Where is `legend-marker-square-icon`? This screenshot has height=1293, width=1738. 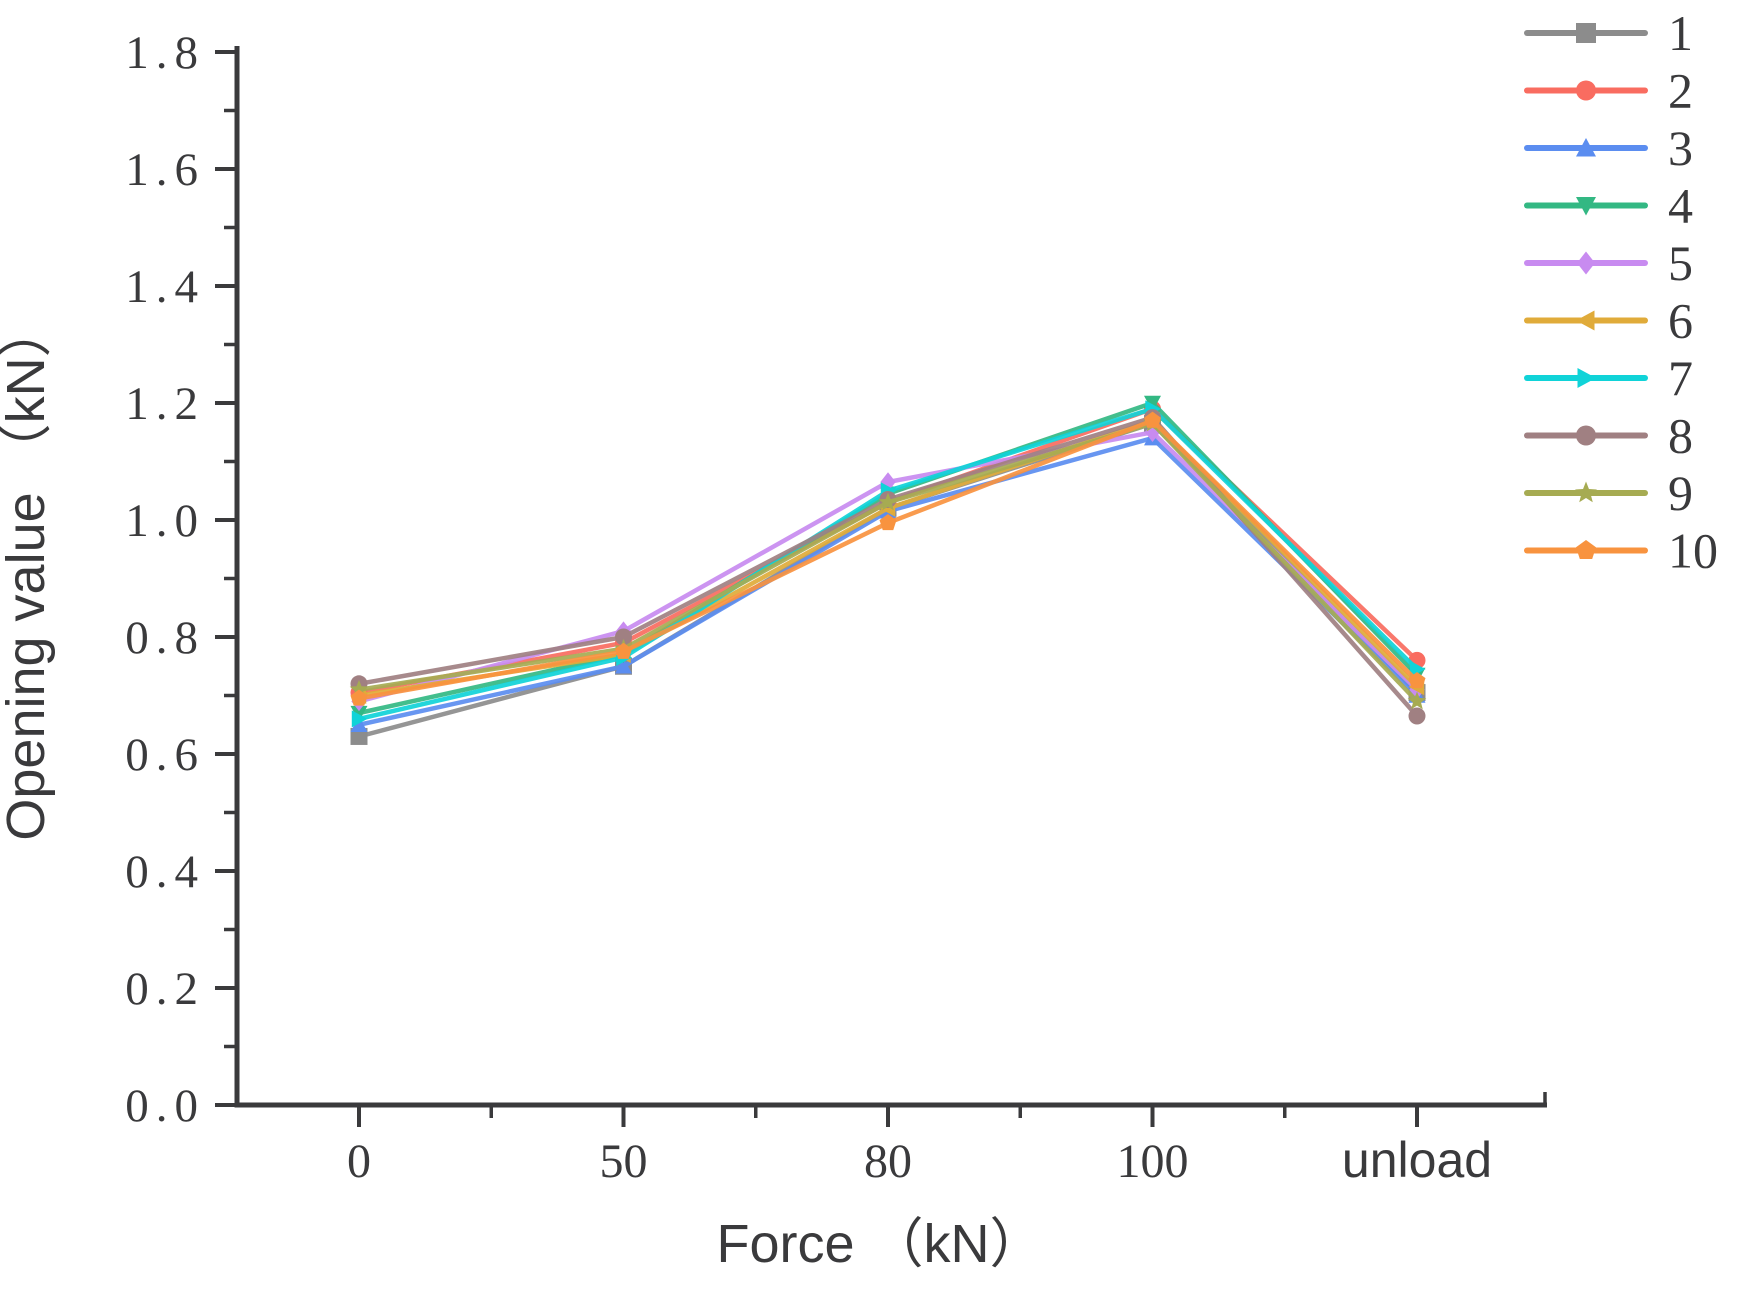
legend-marker-square-icon is located at coordinates (1586, 33).